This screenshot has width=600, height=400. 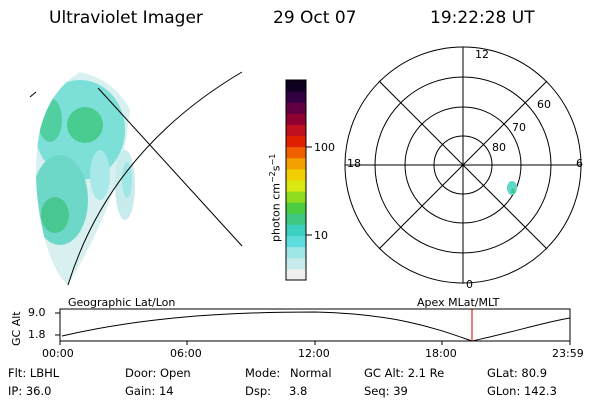 I want to click on uv-image-right-strip, so click(x=125, y=185).